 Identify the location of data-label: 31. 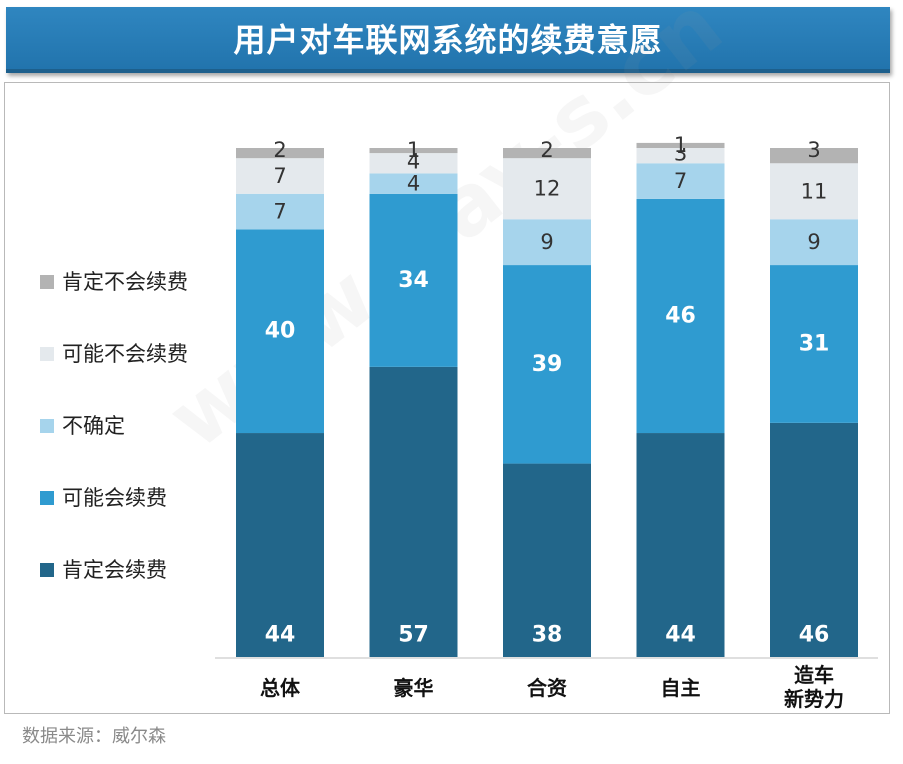
(814, 343).